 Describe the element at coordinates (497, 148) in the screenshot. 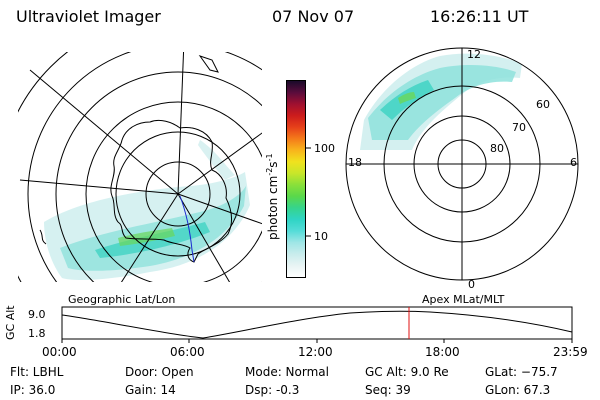

I see `mlat-label-80: 80` at that location.